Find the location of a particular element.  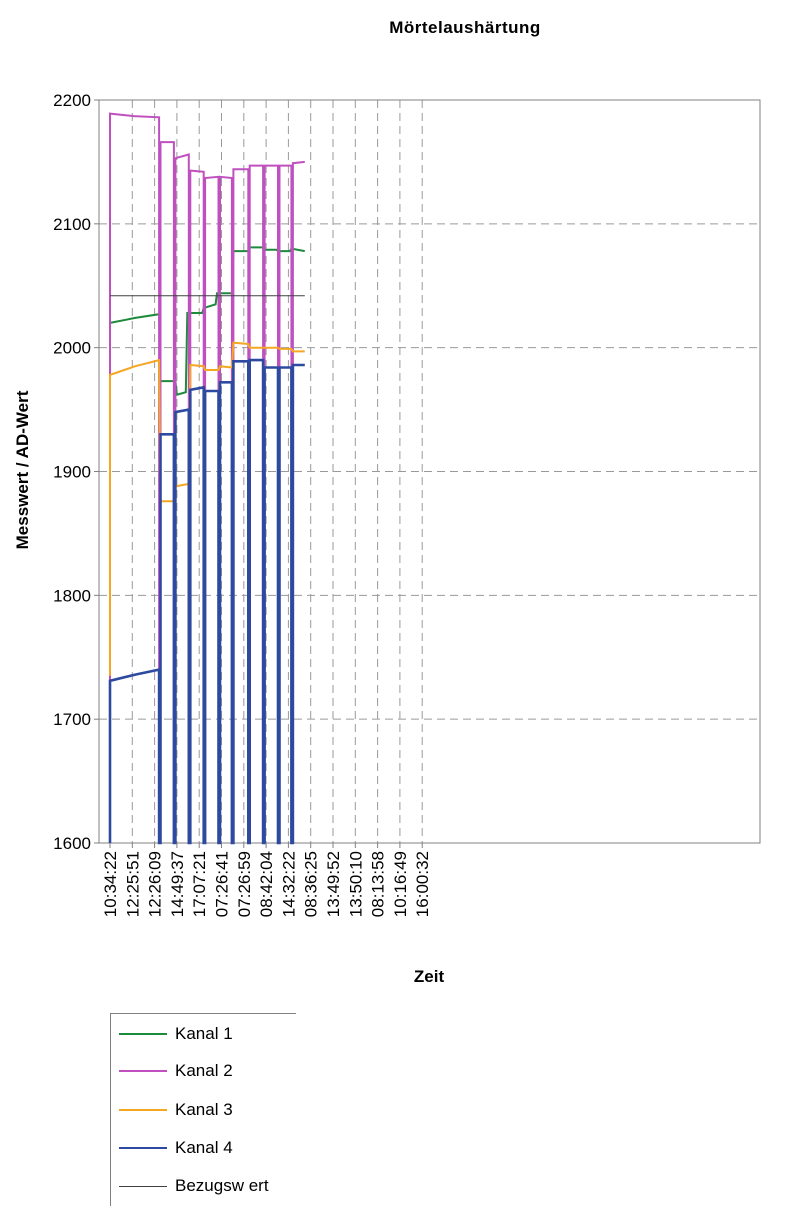

x-tick-label: 13:49:52 is located at coordinates (333, 884).